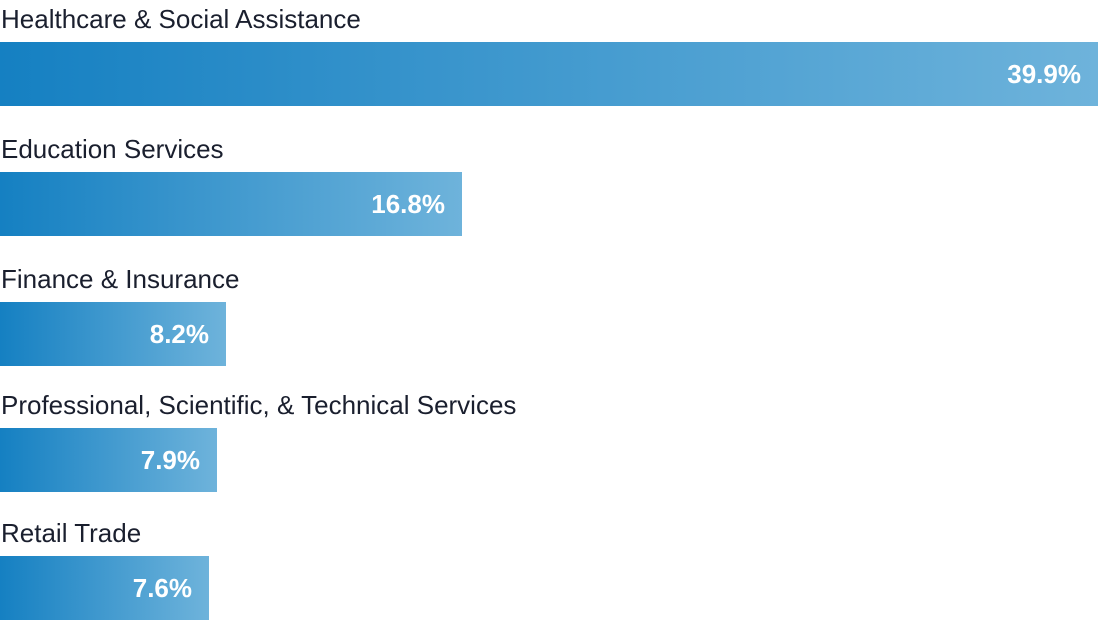 The height and width of the screenshot is (620, 1104). I want to click on bar: 39.9%, so click(549, 74).